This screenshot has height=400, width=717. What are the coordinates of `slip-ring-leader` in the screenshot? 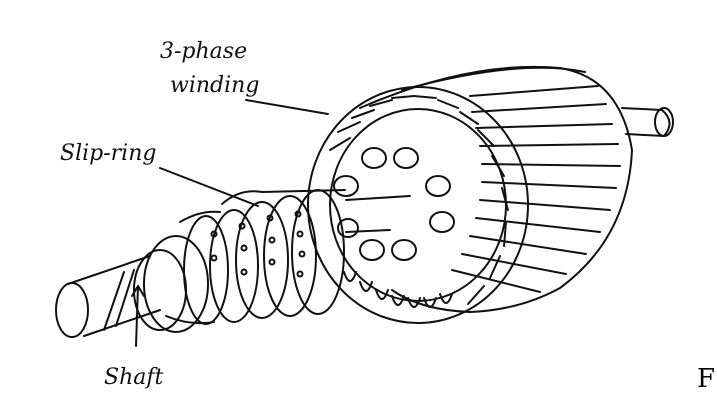 It's located at (209, 187).